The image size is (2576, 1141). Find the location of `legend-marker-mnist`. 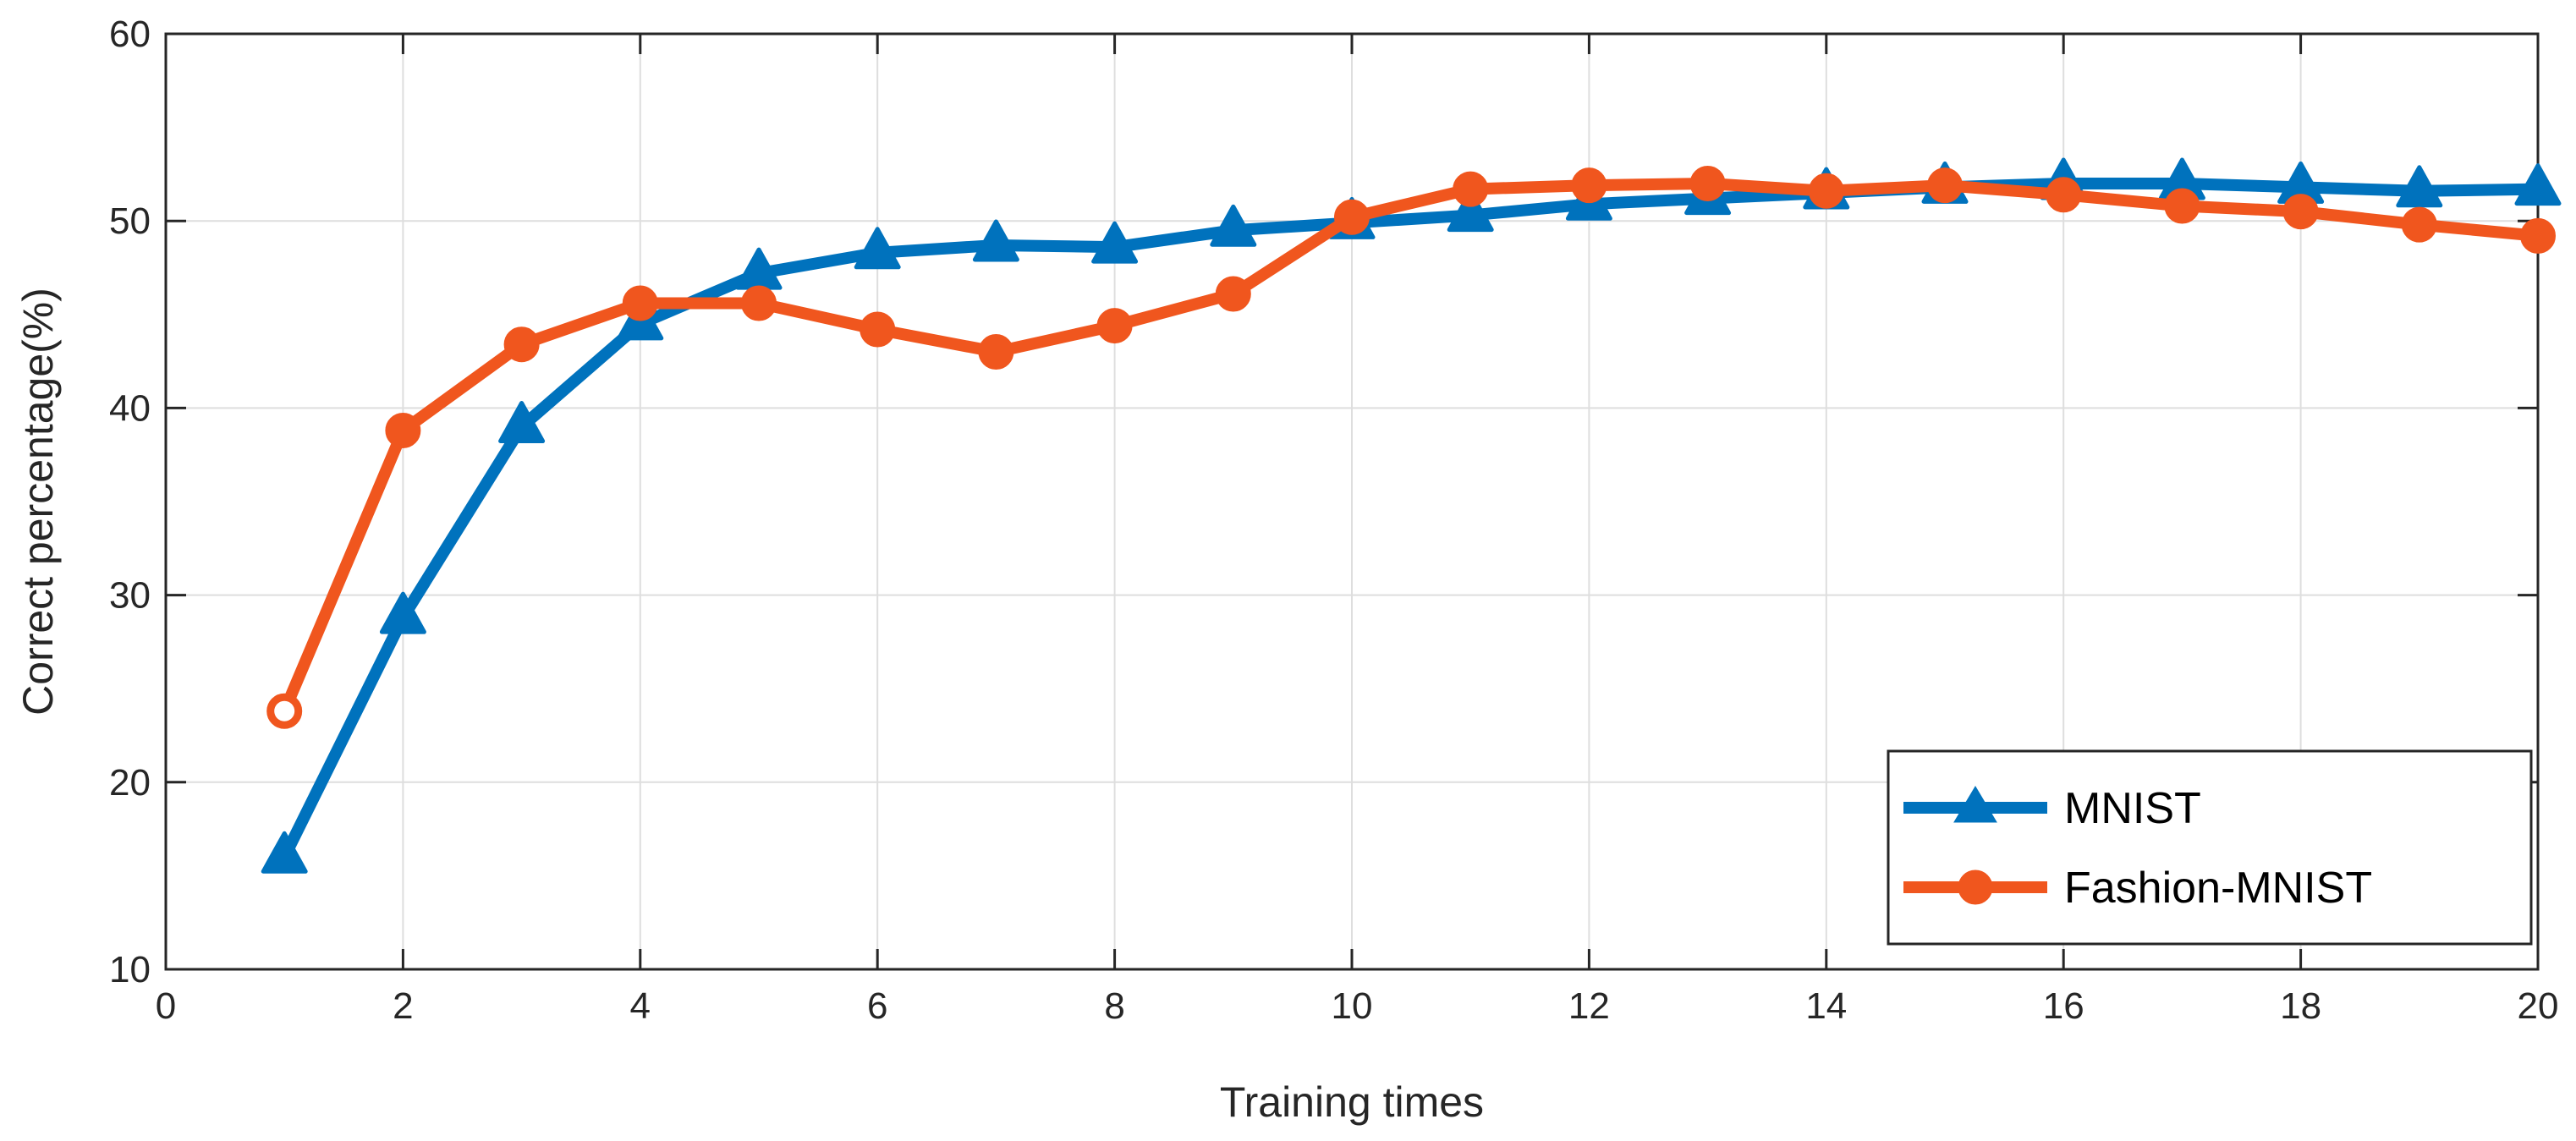

legend-marker-mnist is located at coordinates (1975, 804).